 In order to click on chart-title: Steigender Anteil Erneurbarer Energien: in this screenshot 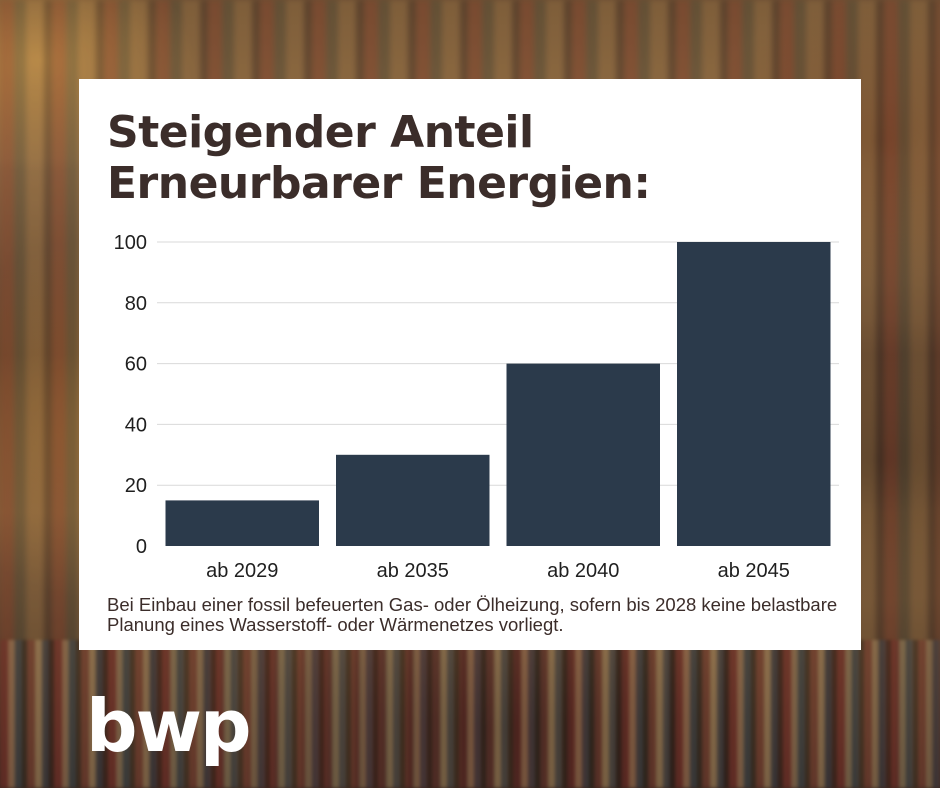, I will do `click(379, 158)`.